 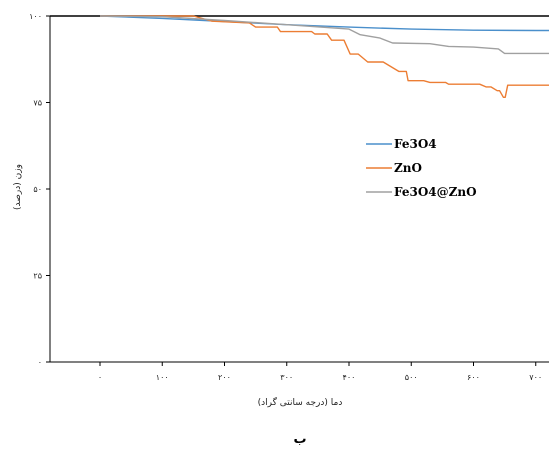 I want to click on y-tick-label: ۲۵, so click(x=37, y=276).